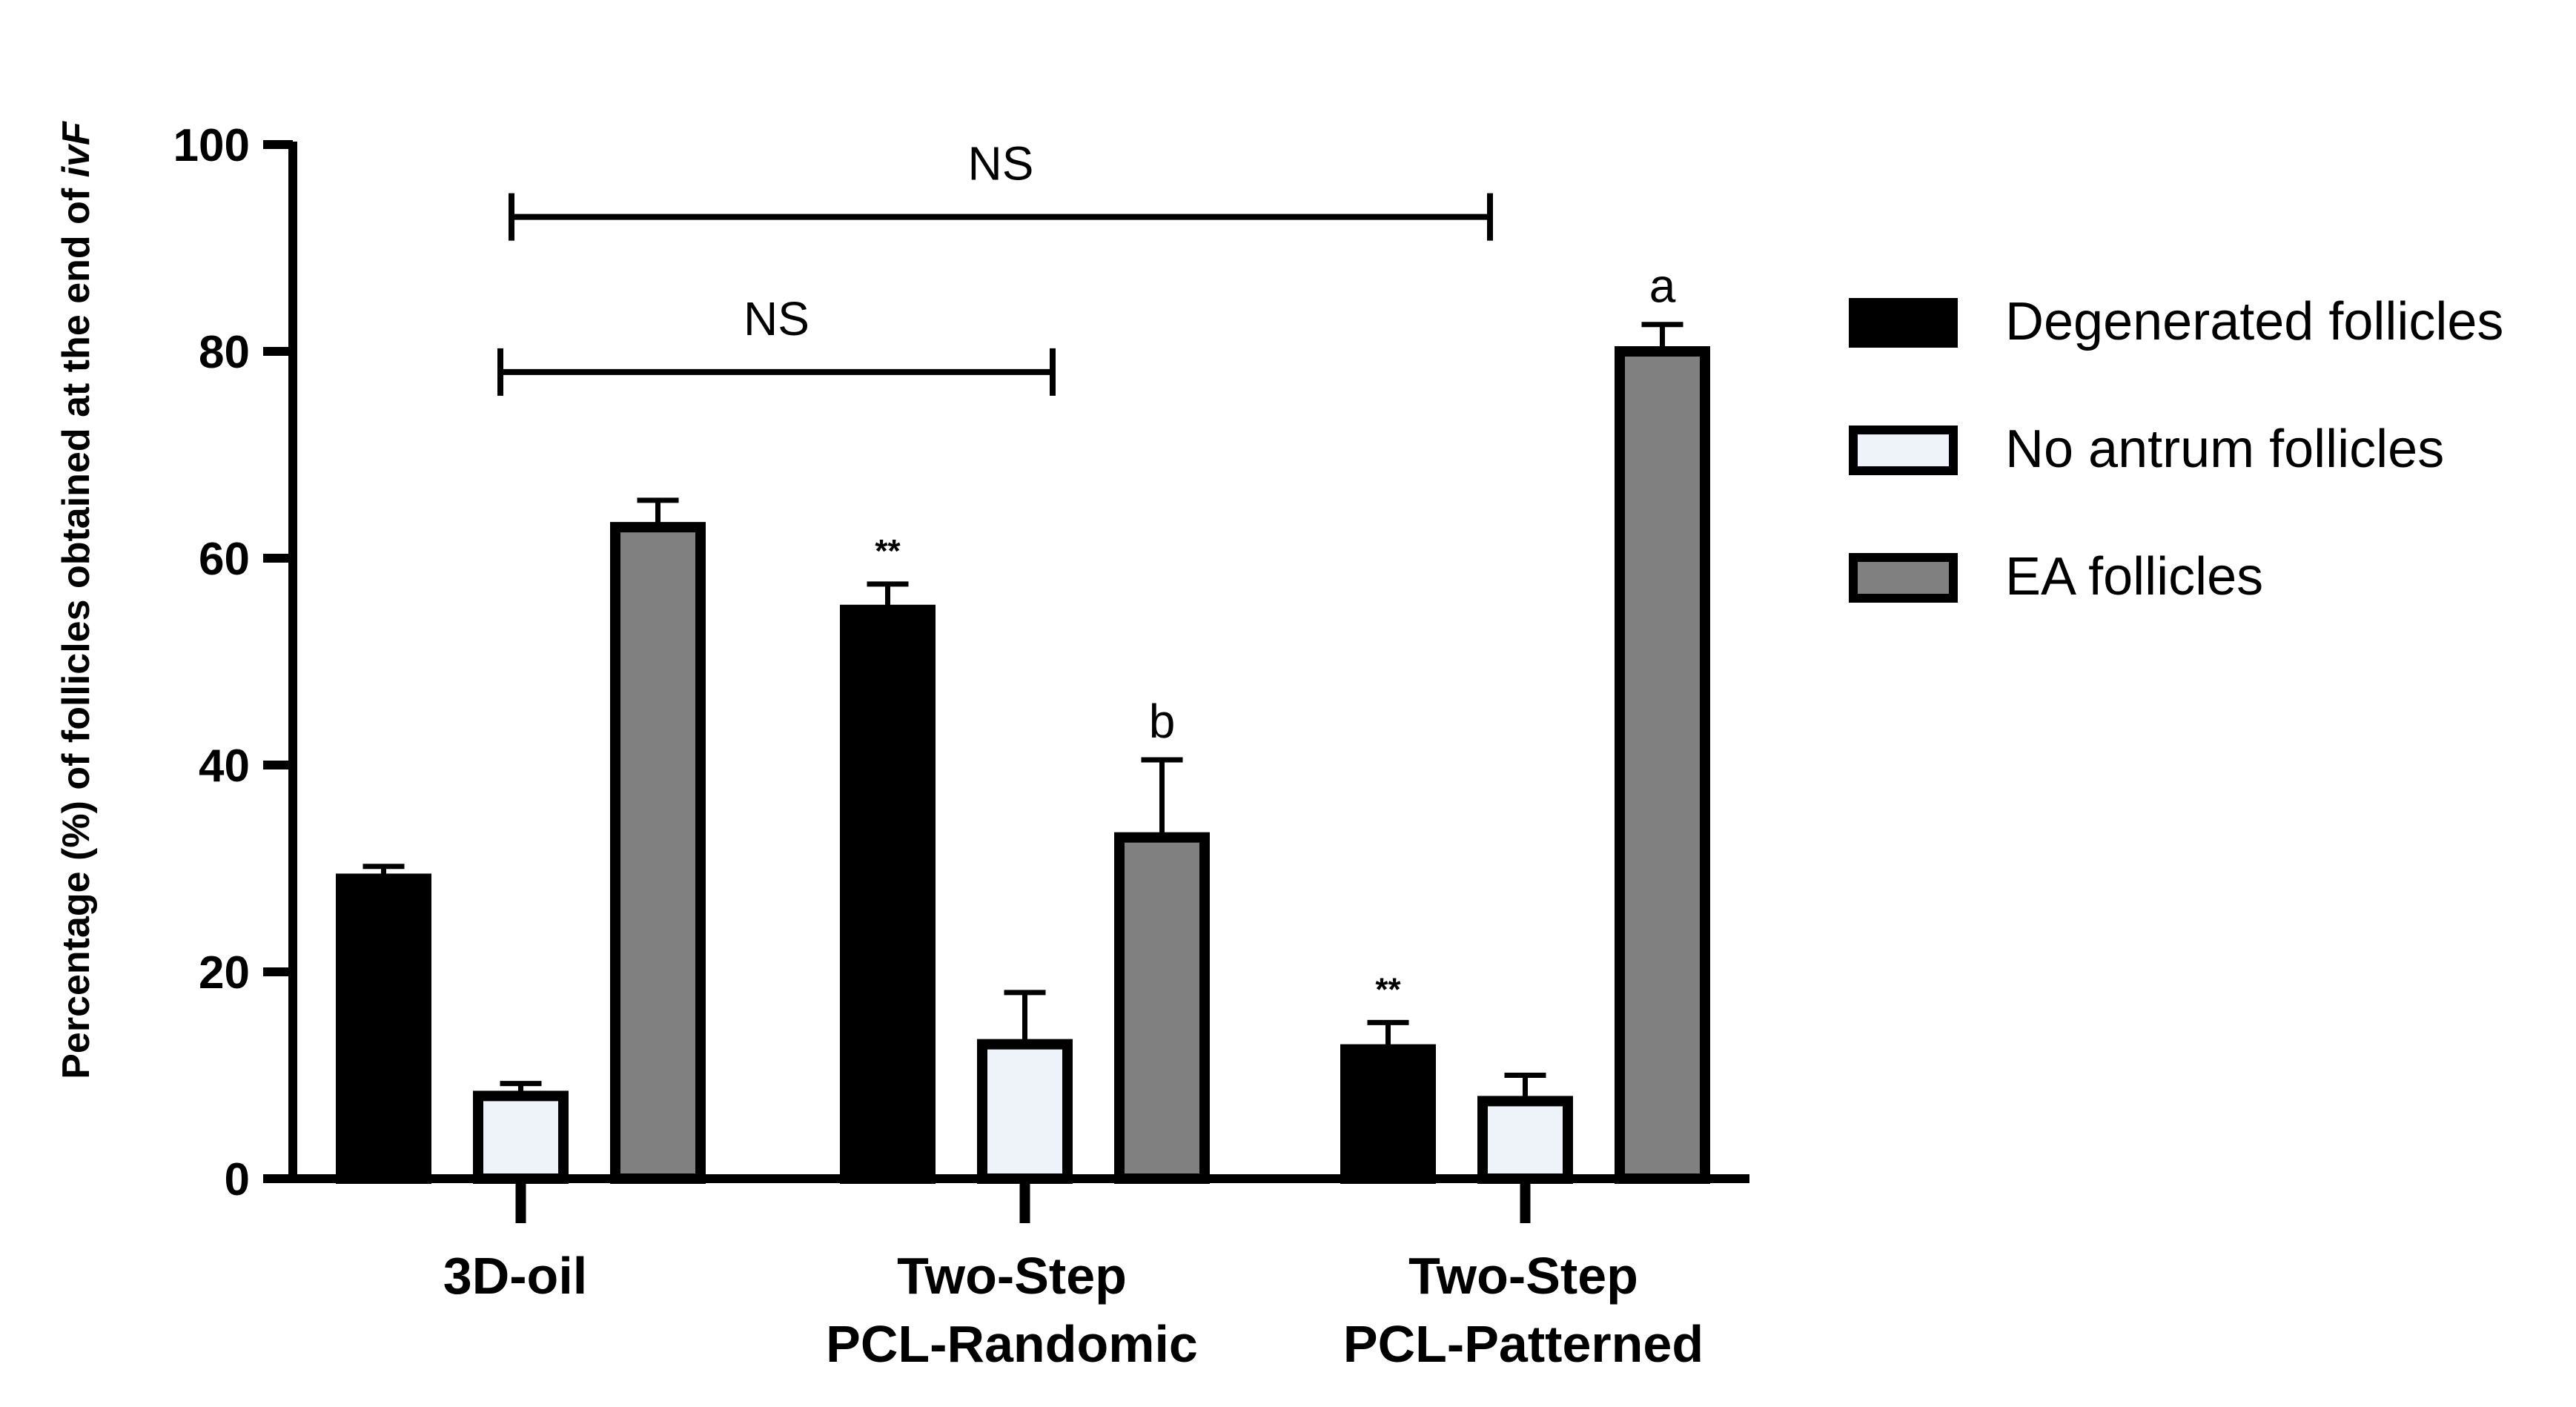 The height and width of the screenshot is (1407, 2576). What do you see at coordinates (515, 1276) in the screenshot?
I see `x-tick-label: 3D-oil` at bounding box center [515, 1276].